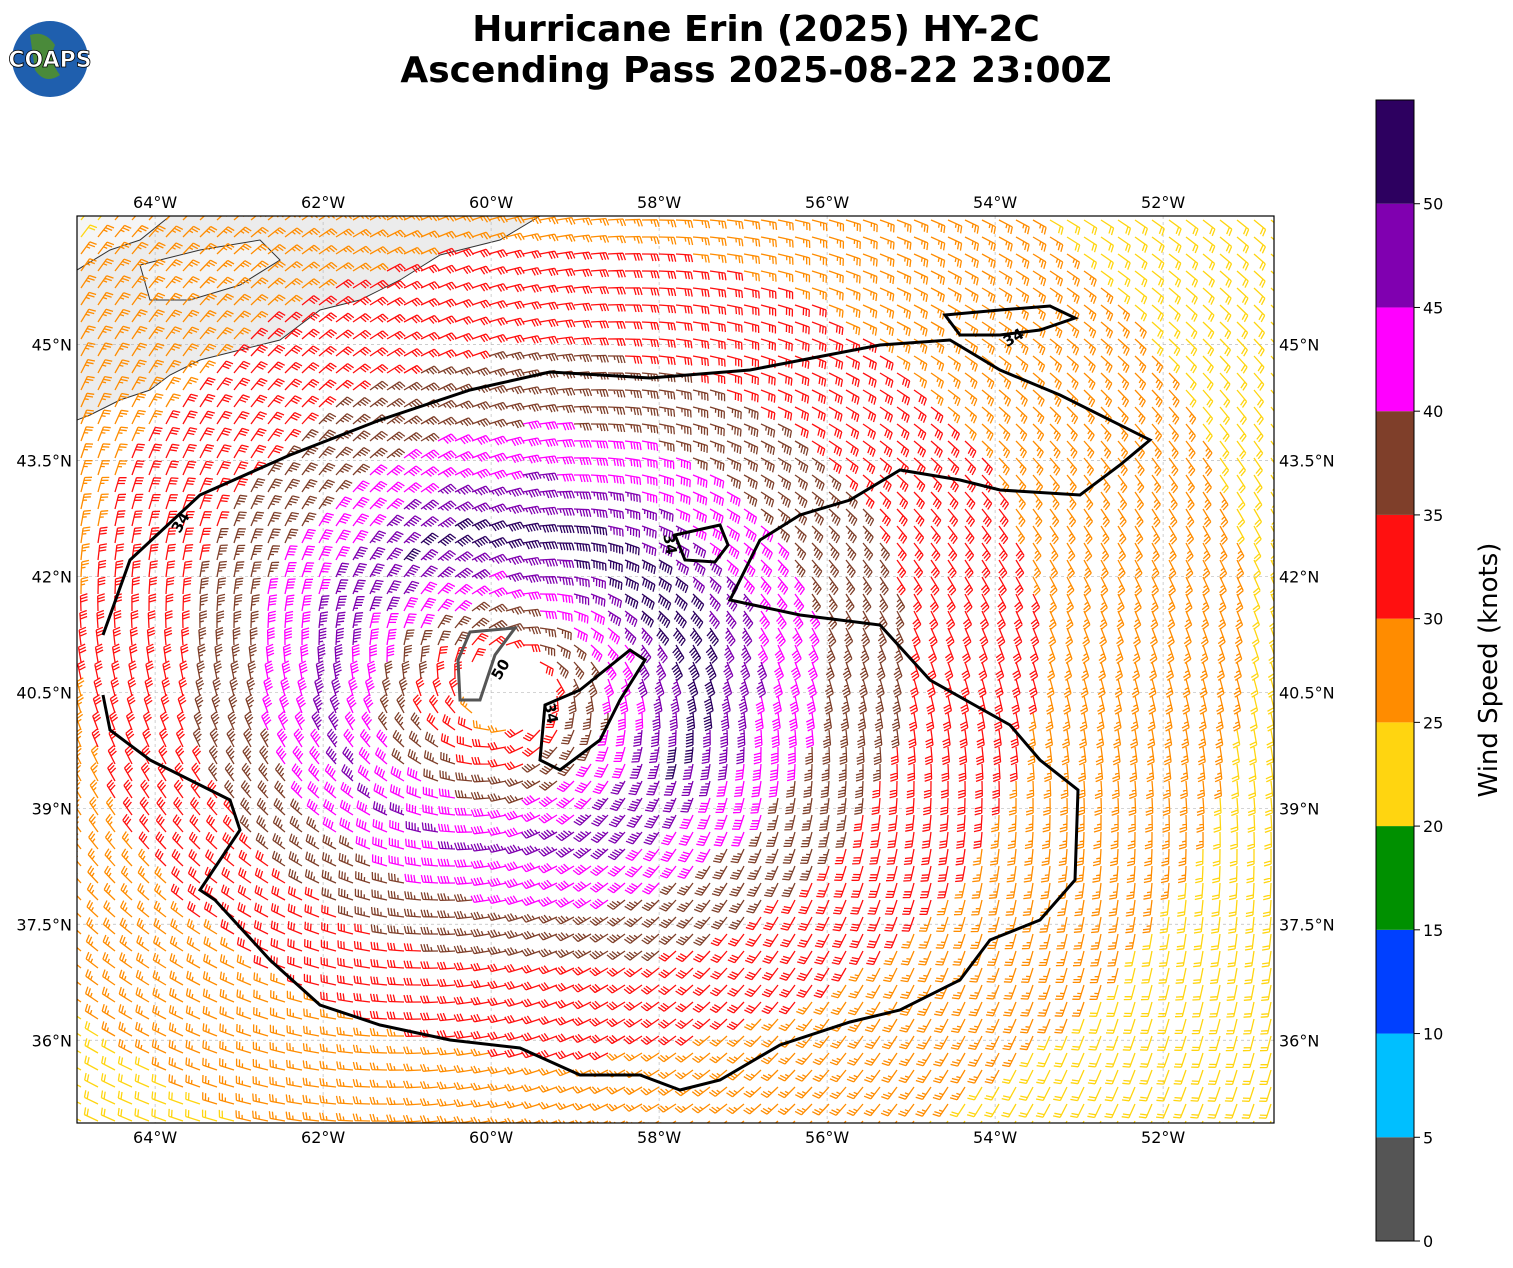 This screenshot has height=1268, width=1513. Describe the element at coordinates (1433, 411) in the screenshot. I see `colorbar-tick-label: 40` at that location.